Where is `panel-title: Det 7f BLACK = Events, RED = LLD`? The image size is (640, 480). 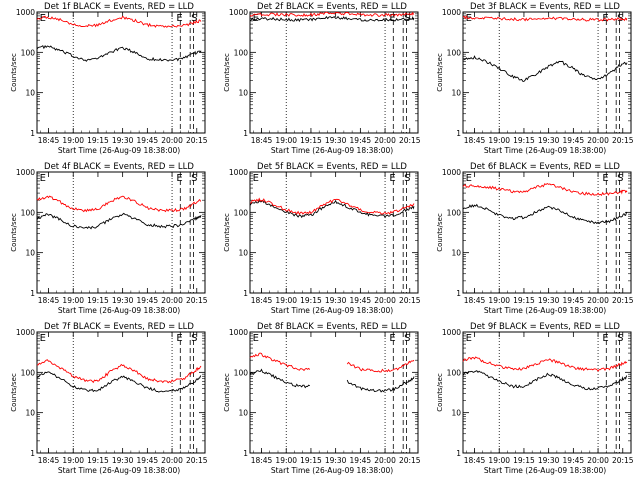 panel-title: Det 7f BLACK = Events, RED = LLD is located at coordinates (119, 327).